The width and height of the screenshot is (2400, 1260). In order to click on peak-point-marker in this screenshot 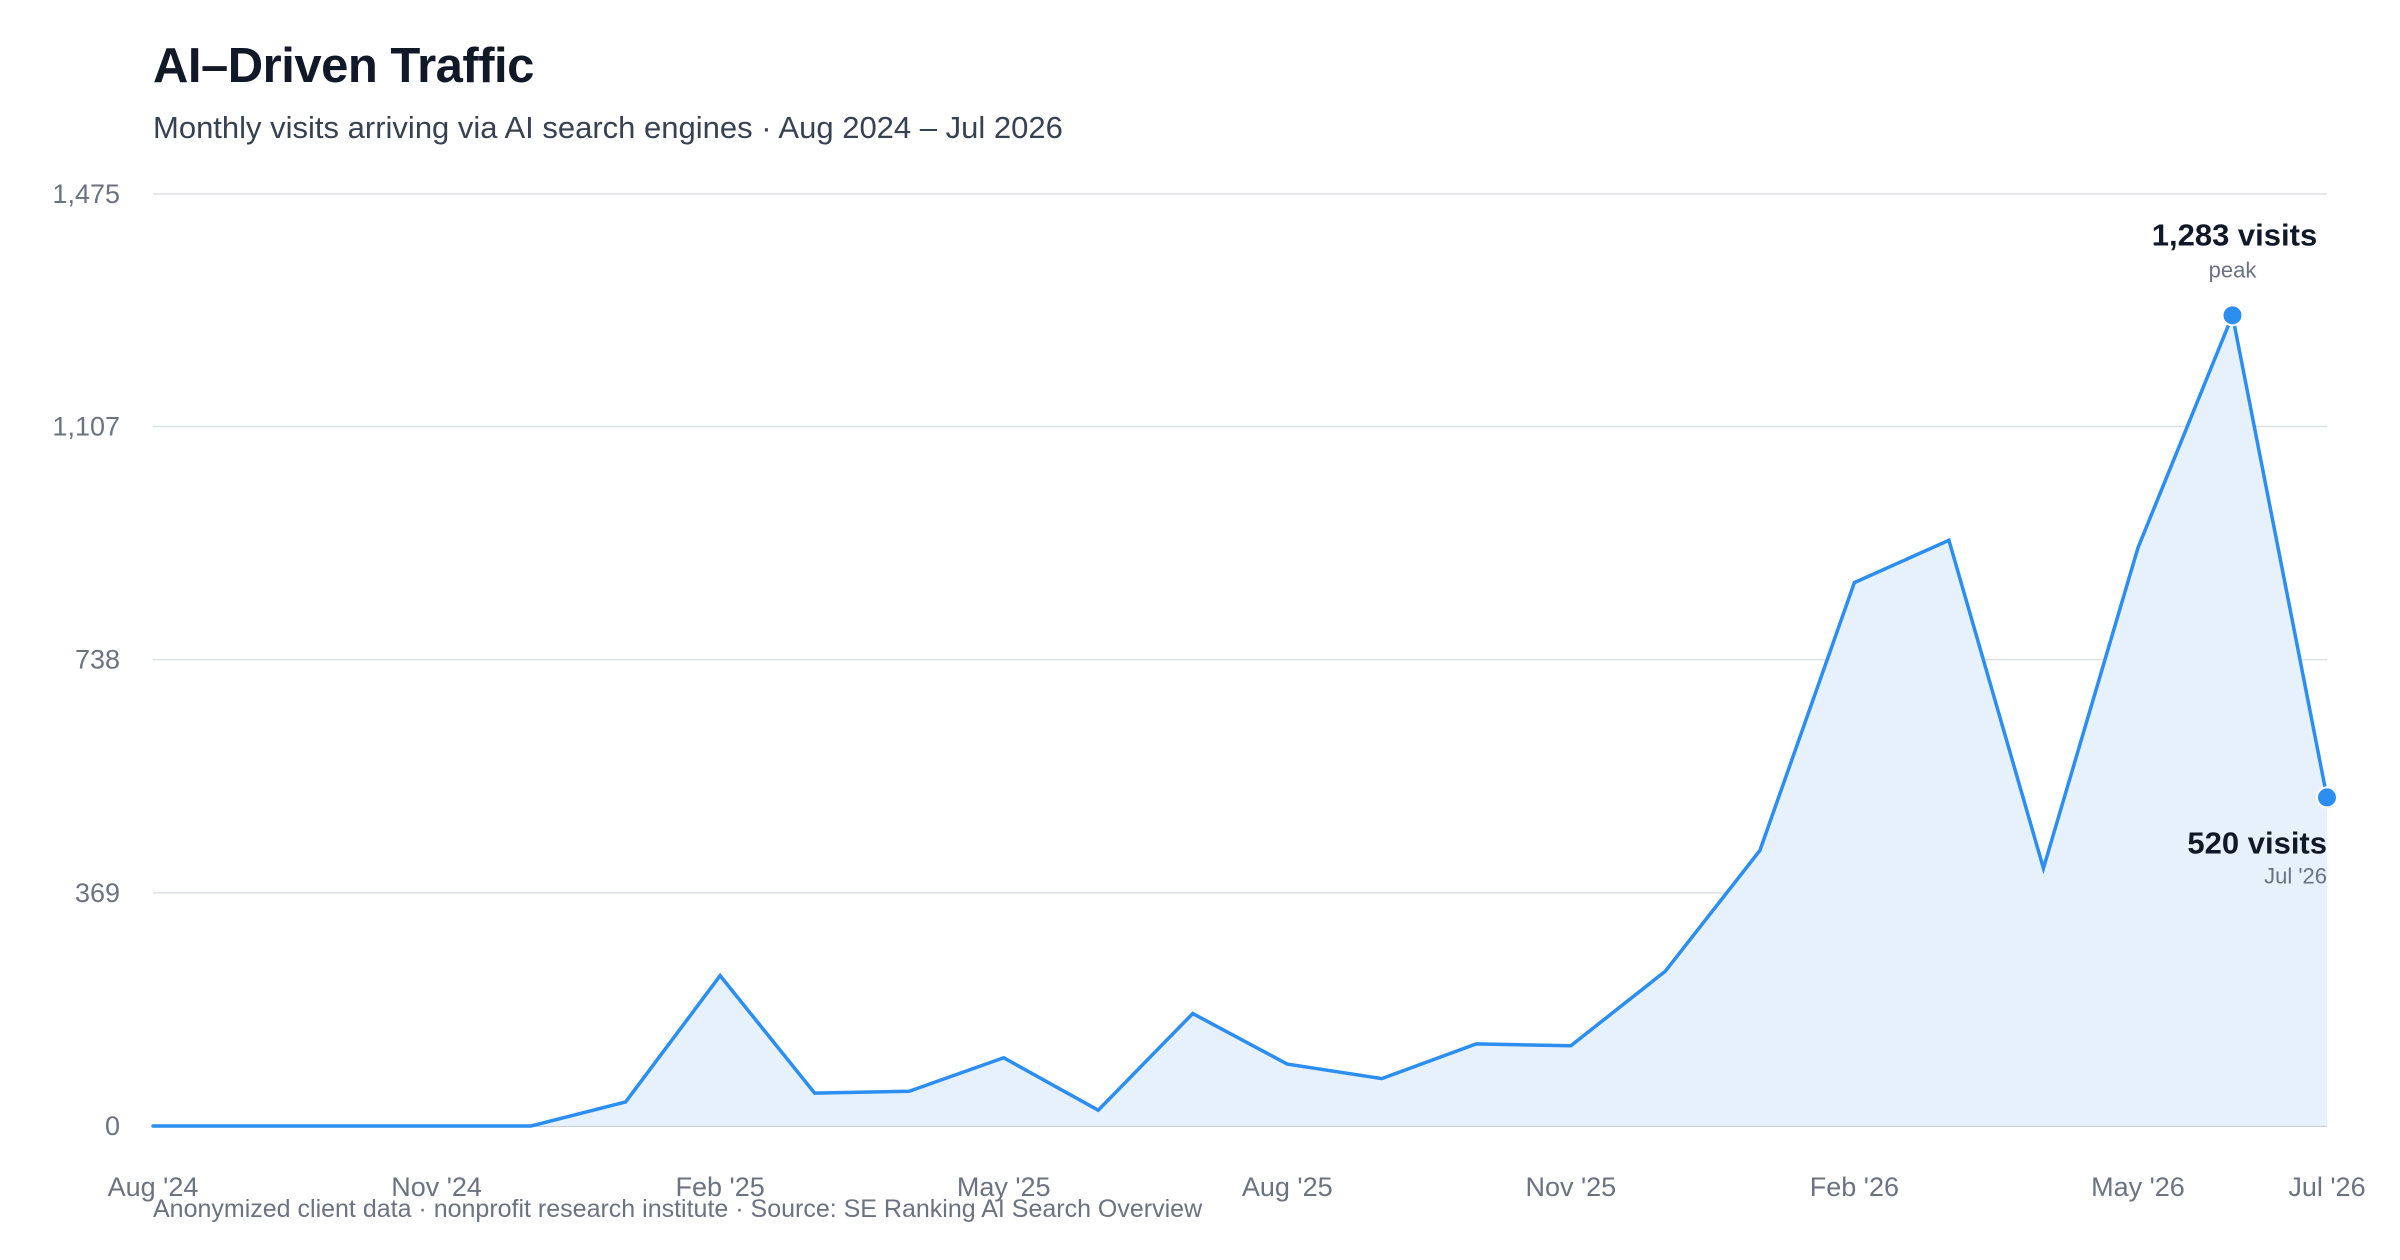, I will do `click(2232, 315)`.